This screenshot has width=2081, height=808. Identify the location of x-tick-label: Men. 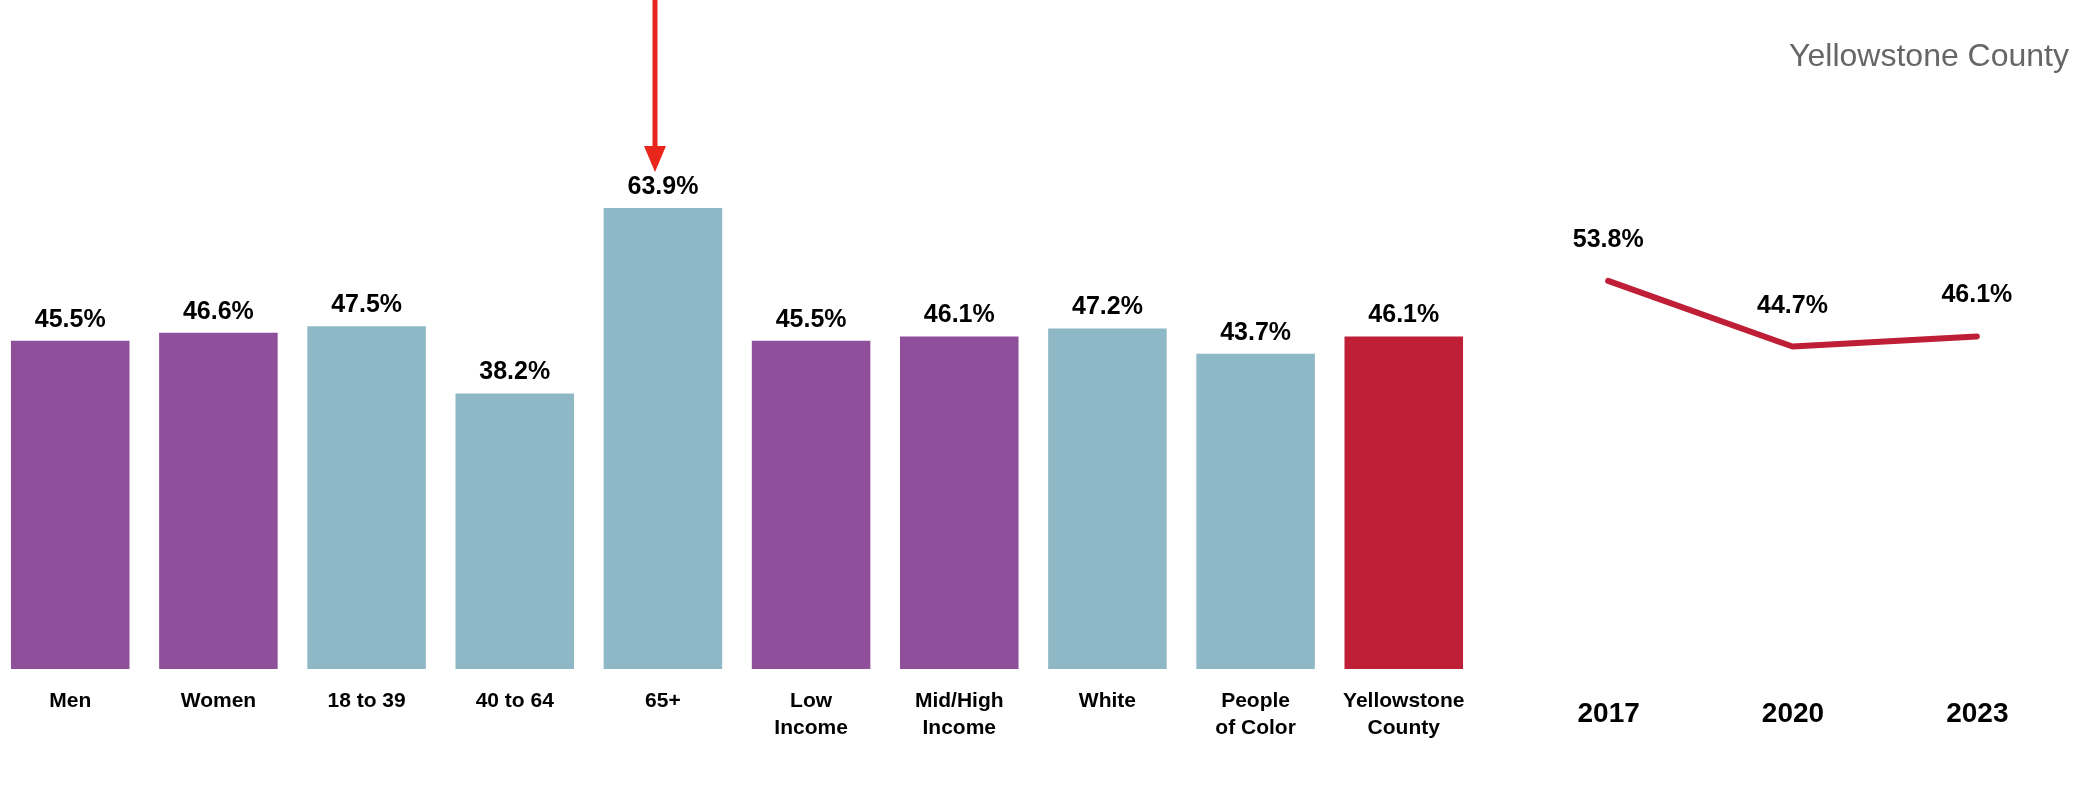
(70, 699).